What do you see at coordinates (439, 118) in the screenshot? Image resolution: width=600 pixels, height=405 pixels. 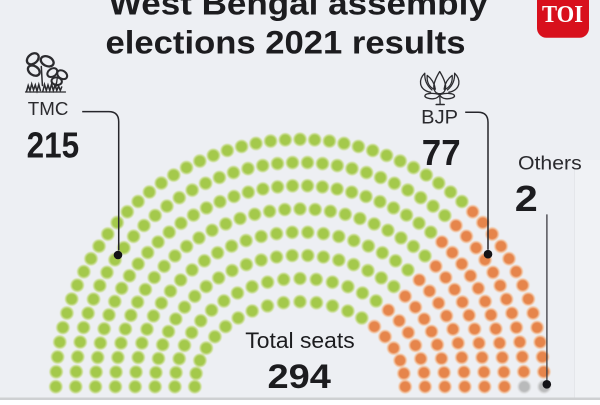 I see `svg-text: BJP` at bounding box center [439, 118].